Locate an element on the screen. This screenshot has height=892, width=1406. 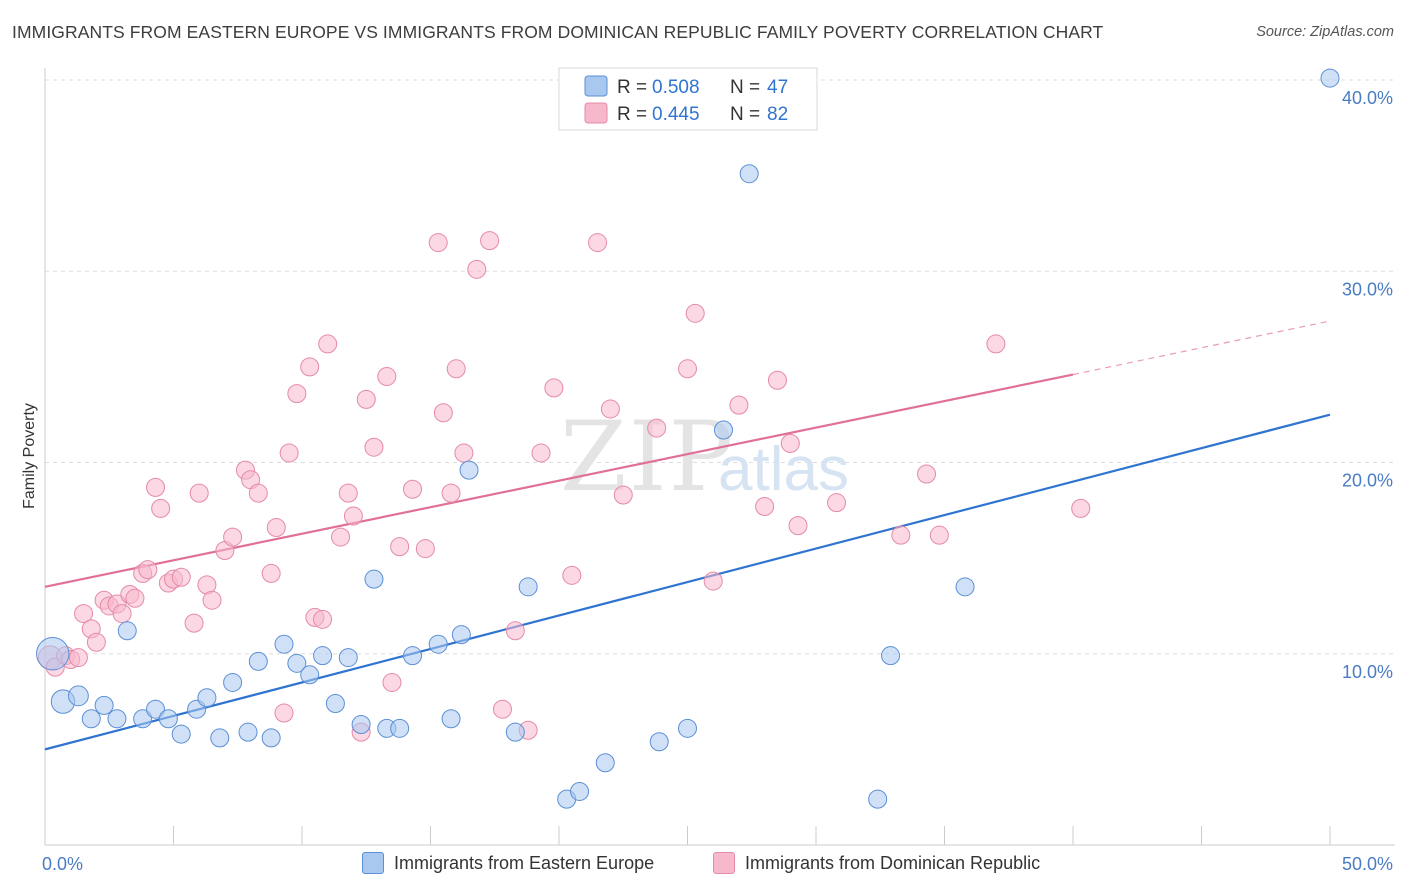
legend-swatch-blue is located at coordinates (596, 86).